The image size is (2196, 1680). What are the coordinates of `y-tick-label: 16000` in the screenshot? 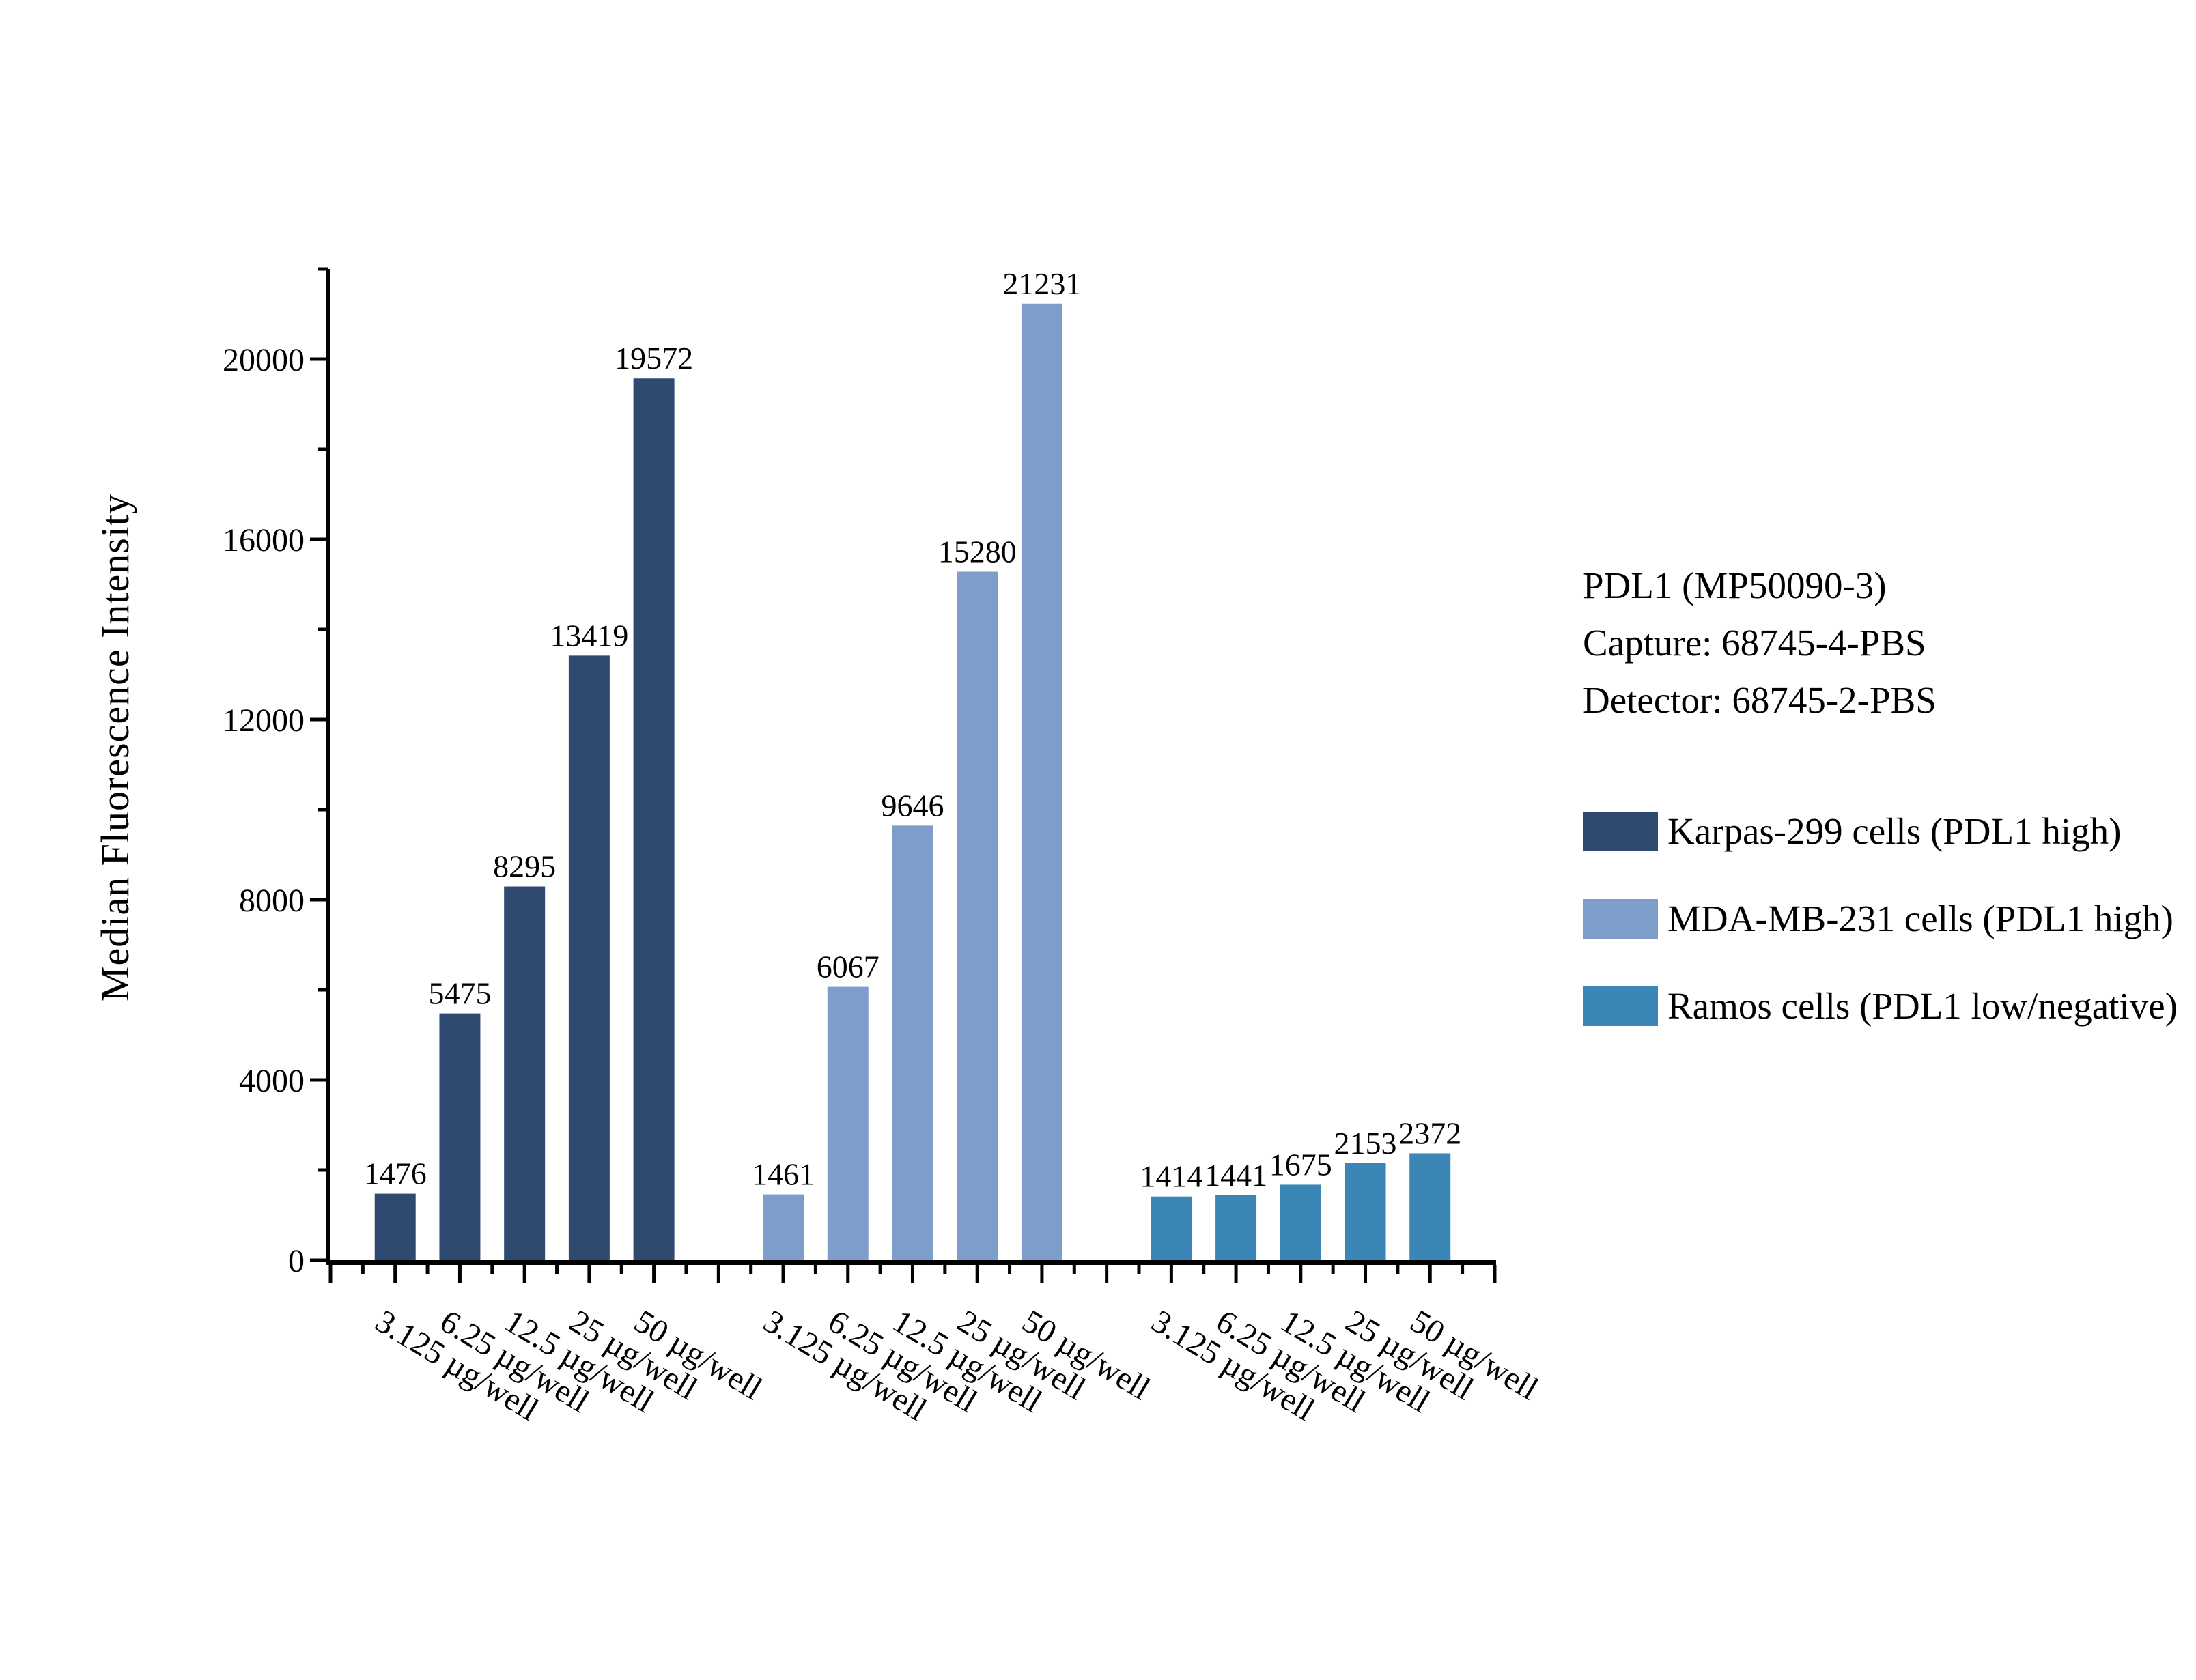 It's located at (264, 540).